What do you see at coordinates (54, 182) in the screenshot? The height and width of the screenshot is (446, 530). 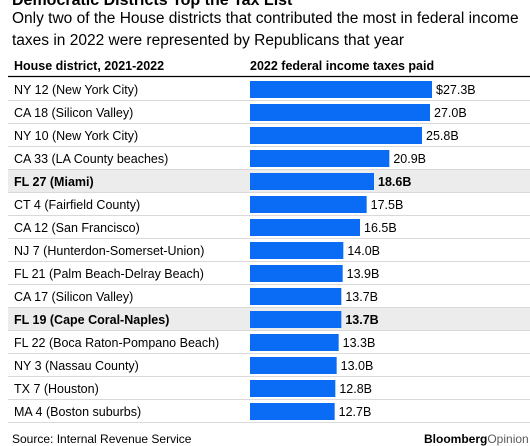 I see `district-label: FL 27 (Miami)` at bounding box center [54, 182].